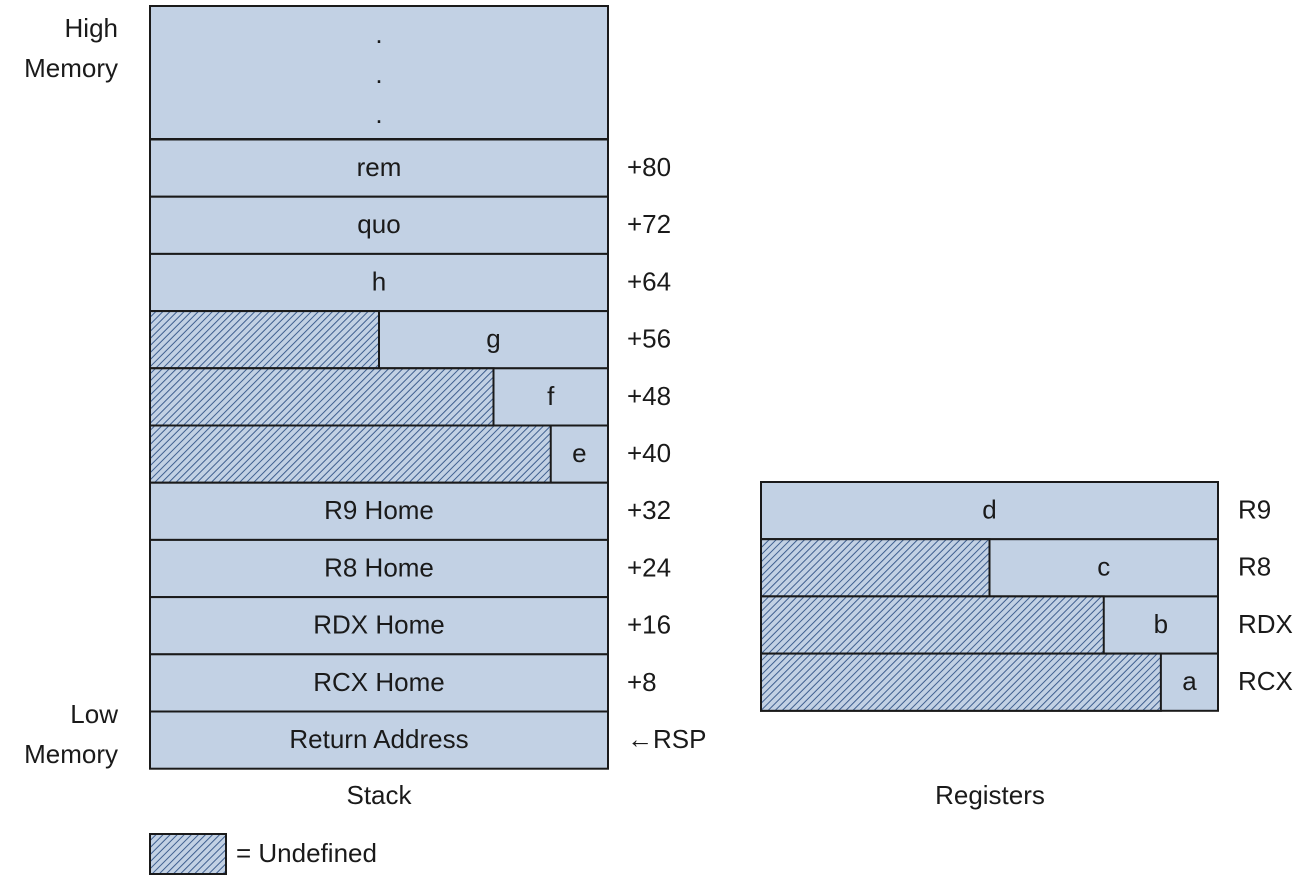  I want to click on registers-title: Registers, so click(990, 795).